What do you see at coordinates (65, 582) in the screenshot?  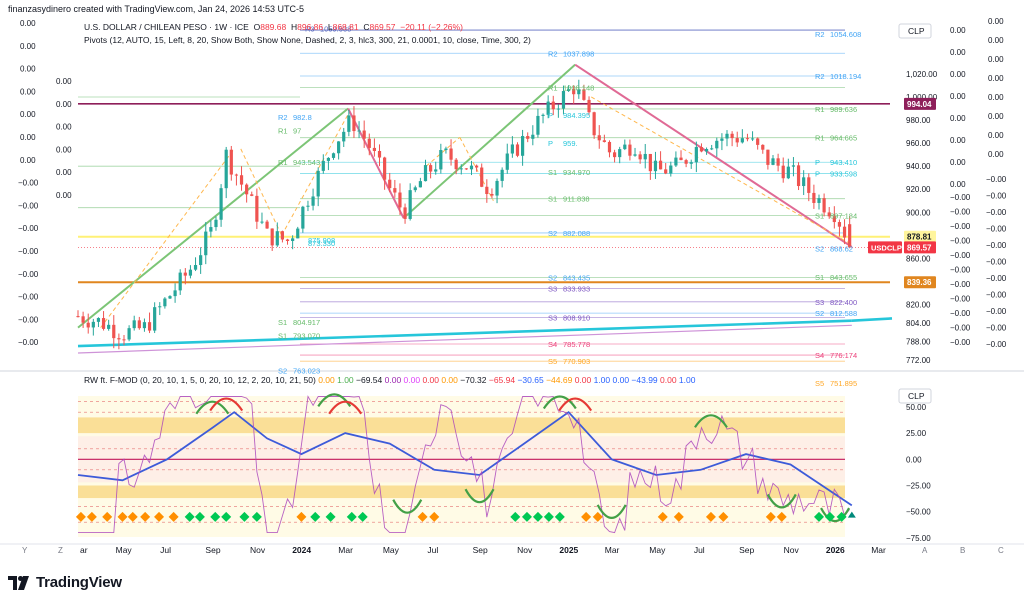 I see `tradingview-logo: TradingView` at bounding box center [65, 582].